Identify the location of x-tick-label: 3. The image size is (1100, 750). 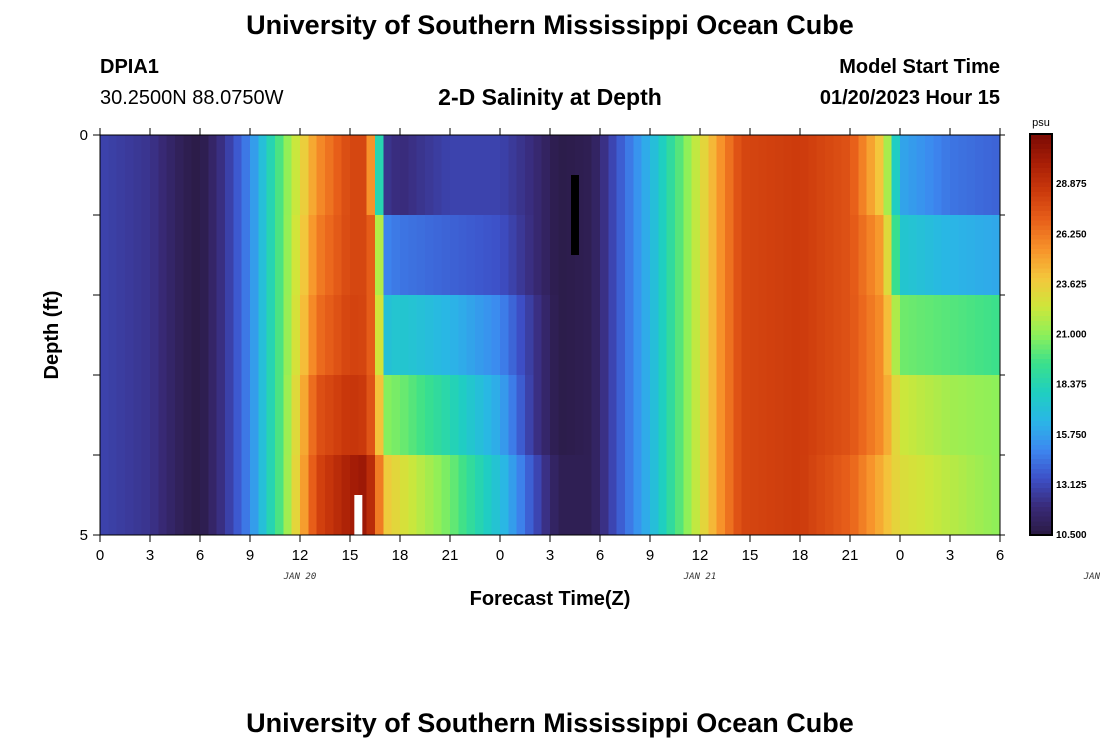
(150, 555).